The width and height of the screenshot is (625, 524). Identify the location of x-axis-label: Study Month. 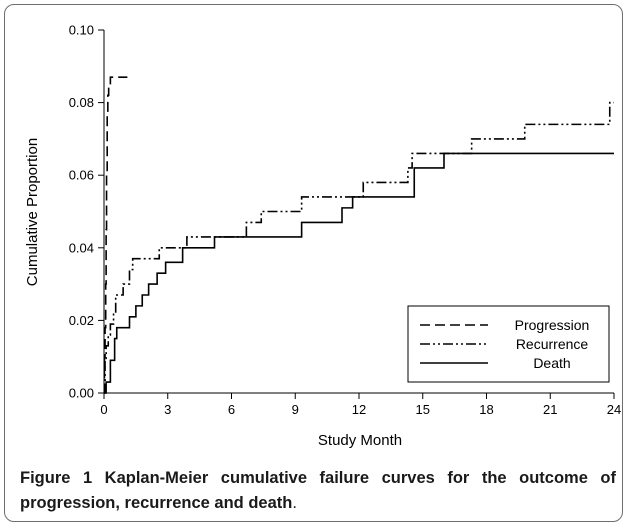
(360, 440).